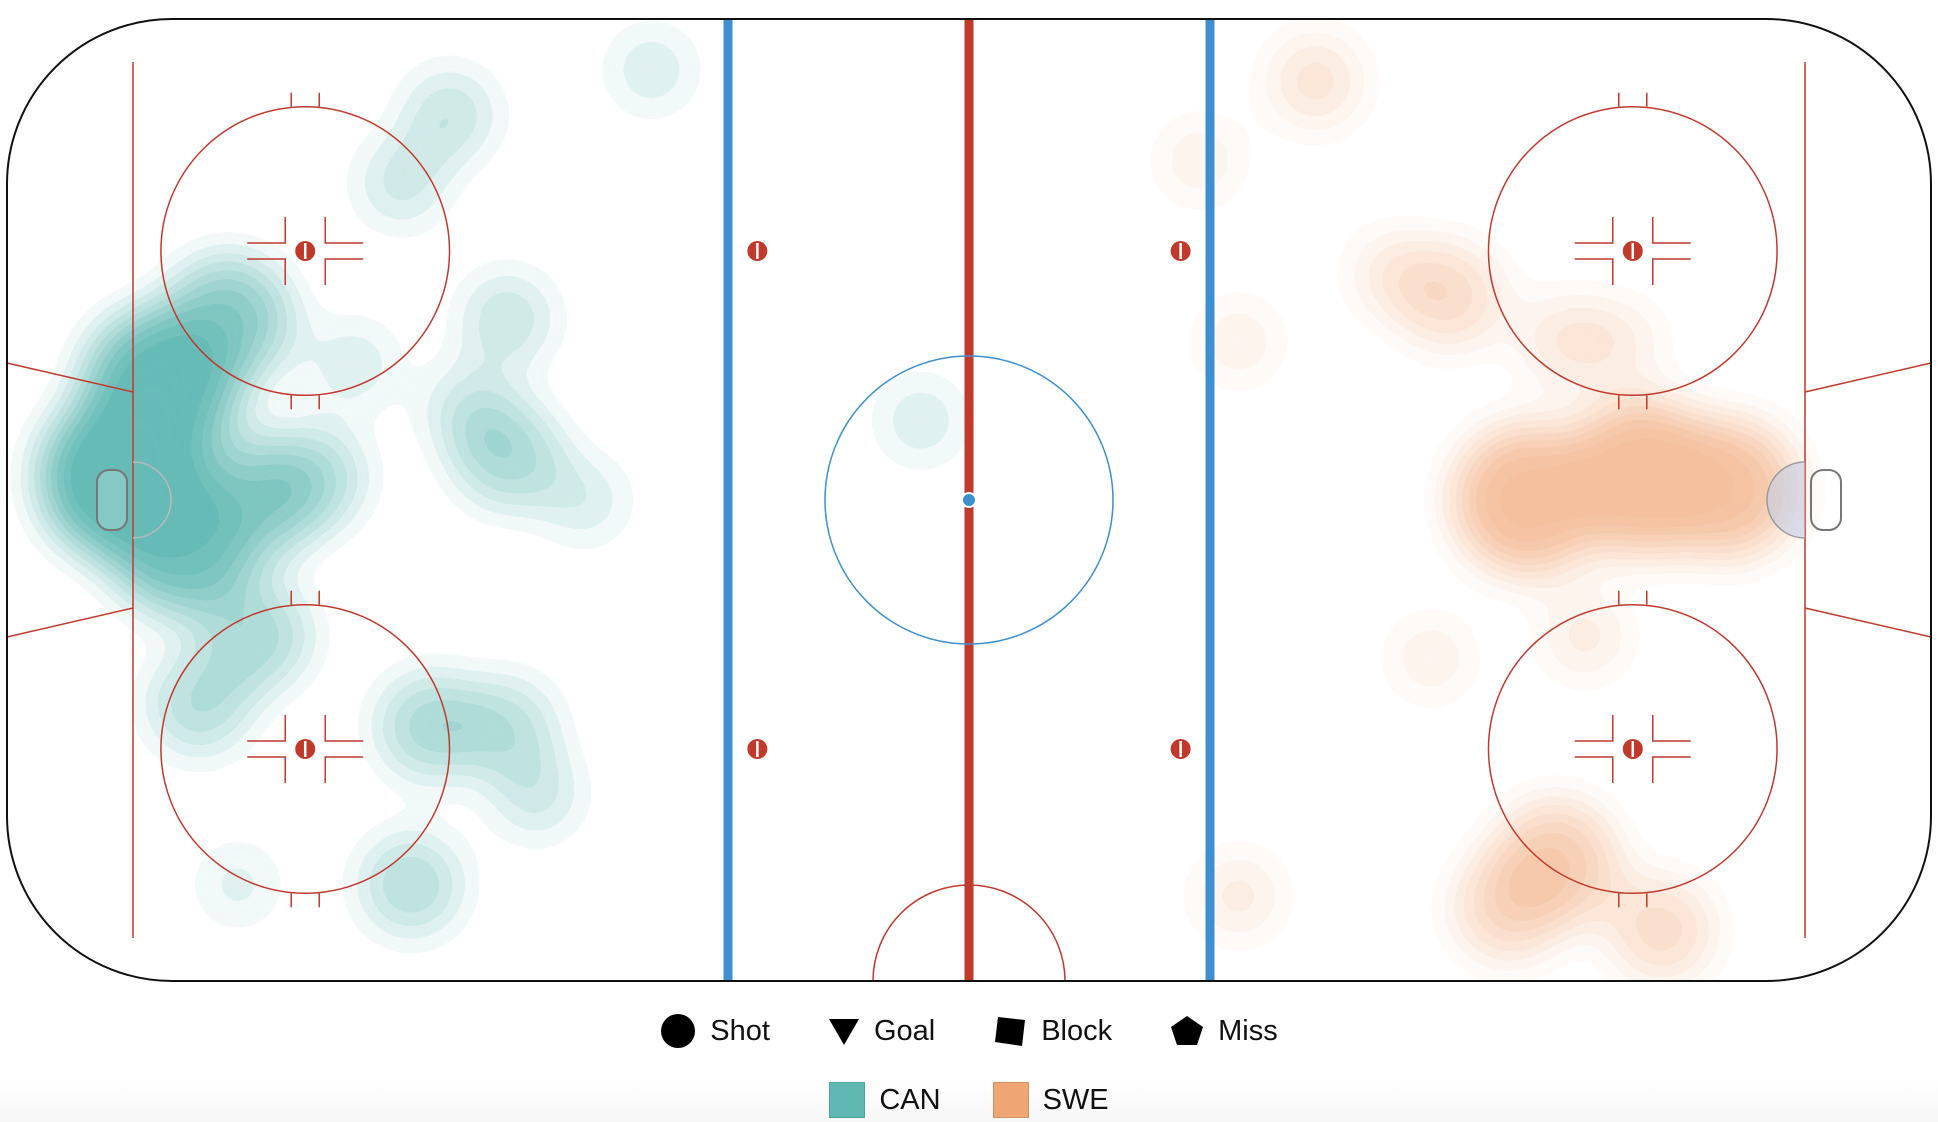 The height and width of the screenshot is (1122, 1938). I want to click on legend-label-goal: Goal, so click(904, 1030).